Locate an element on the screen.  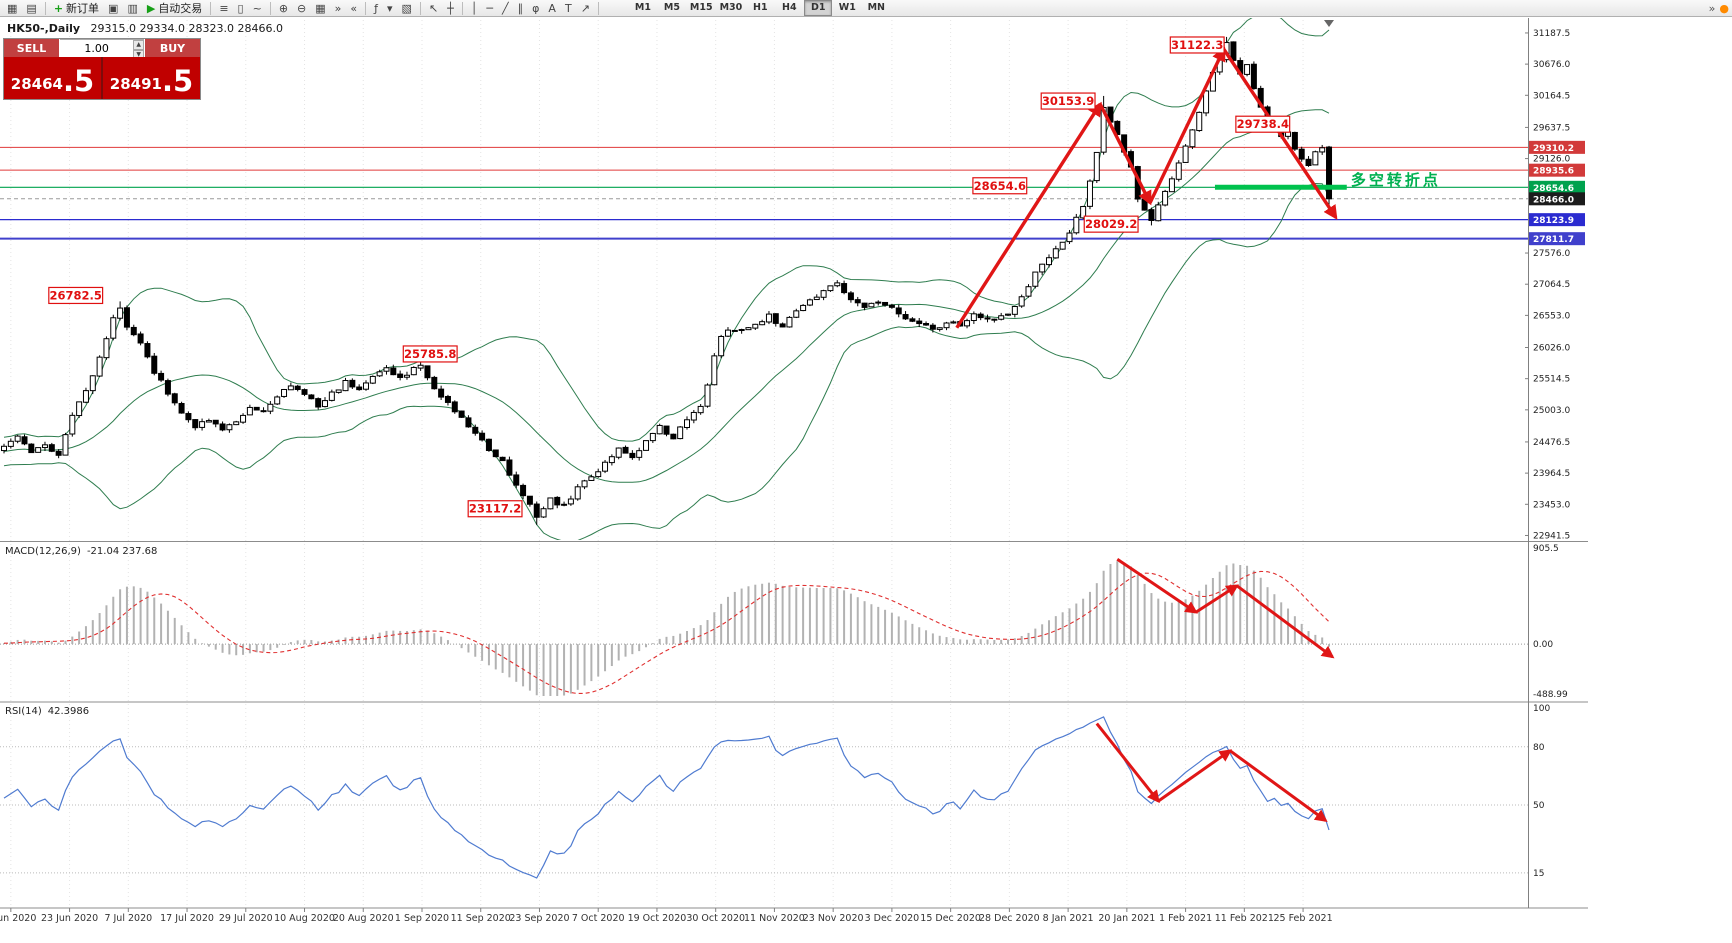
text-icon: A is located at coordinates (552, 8).